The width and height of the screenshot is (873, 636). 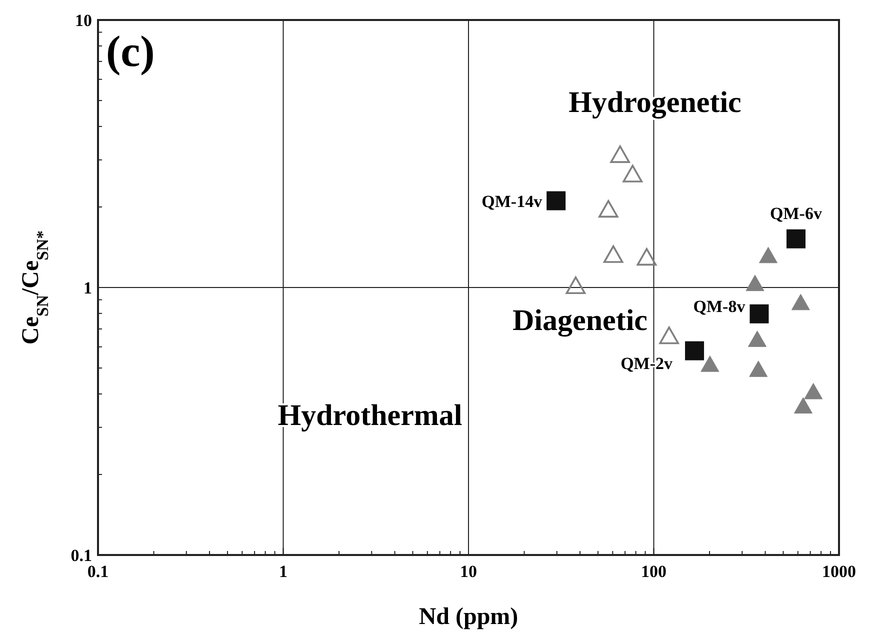 What do you see at coordinates (580, 320) in the screenshot?
I see `annotation: Diagenetic` at bounding box center [580, 320].